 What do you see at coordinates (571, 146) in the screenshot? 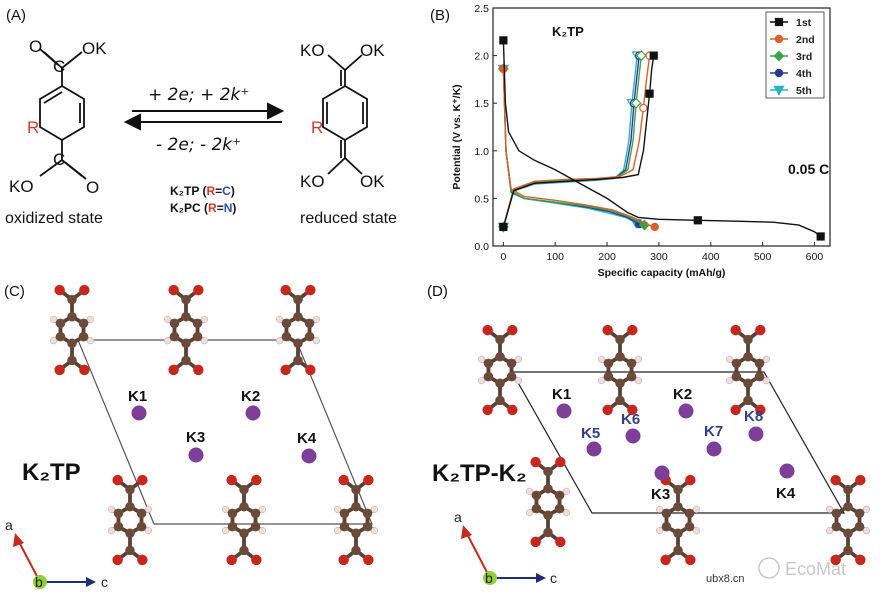
I see `series-line-4th-discharge` at bounding box center [571, 146].